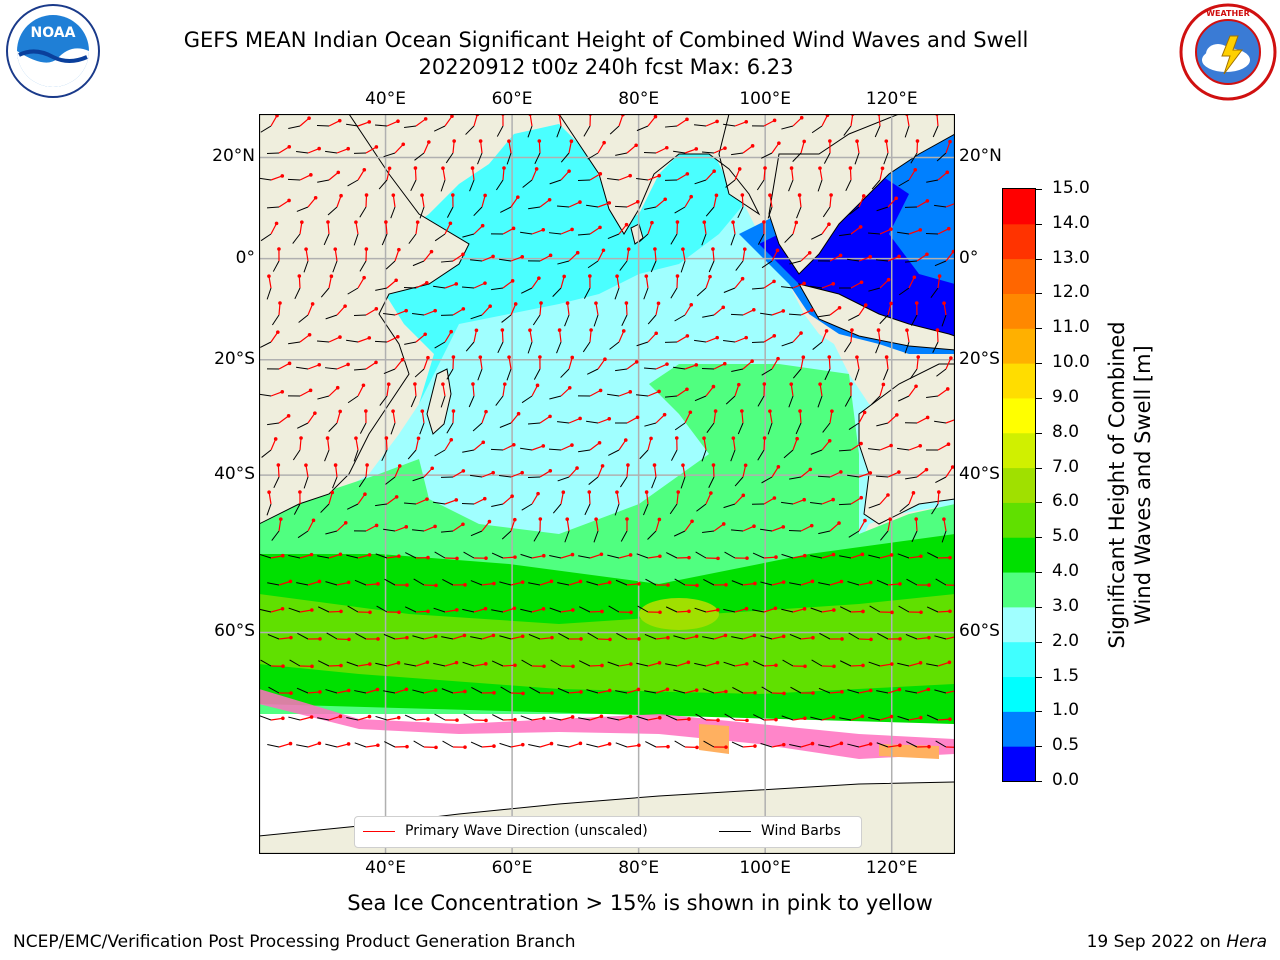  Describe the element at coordinates (1066, 745) in the screenshot. I see `colorbar-tick-label: 0.5` at that location.